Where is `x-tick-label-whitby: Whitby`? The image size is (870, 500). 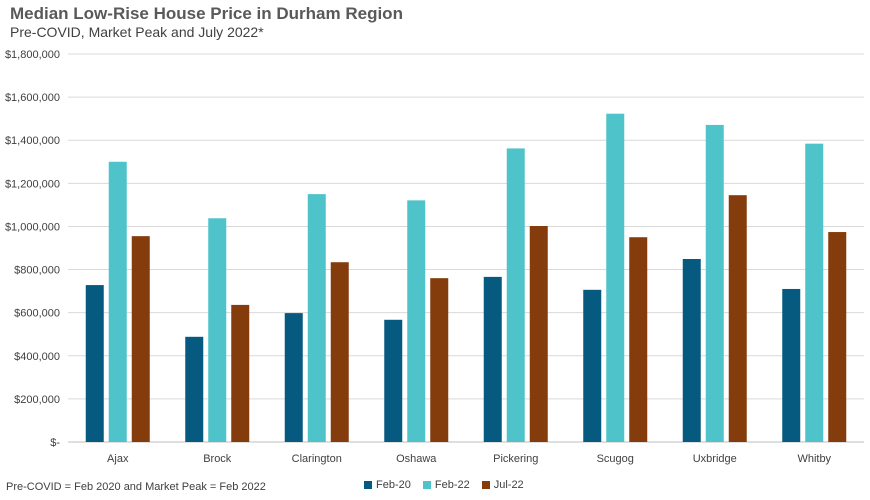
x-tick-label-whitby: Whitby is located at coordinates (814, 459).